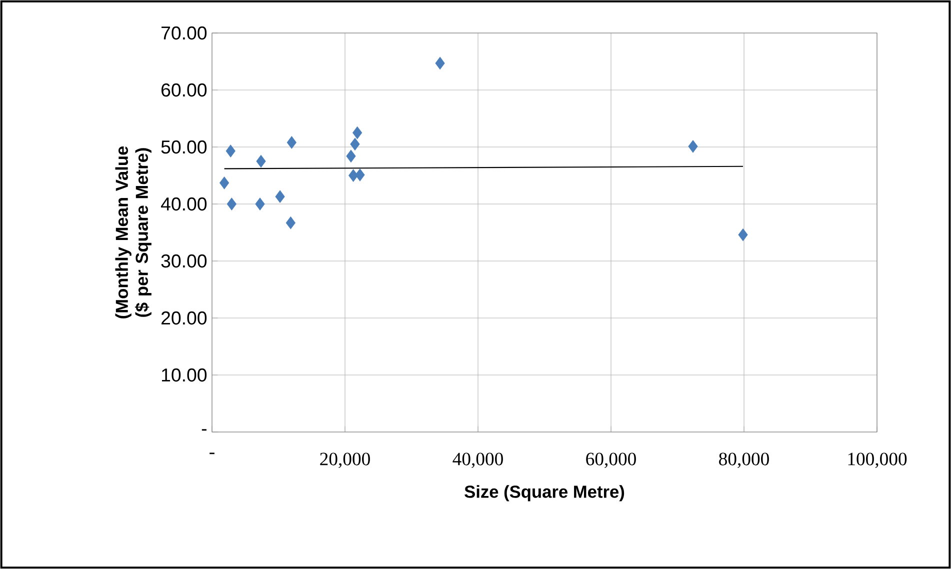 The height and width of the screenshot is (569, 951). Describe the element at coordinates (544, 493) in the screenshot. I see `x-axis-title: Size (Square Metre)` at that location.